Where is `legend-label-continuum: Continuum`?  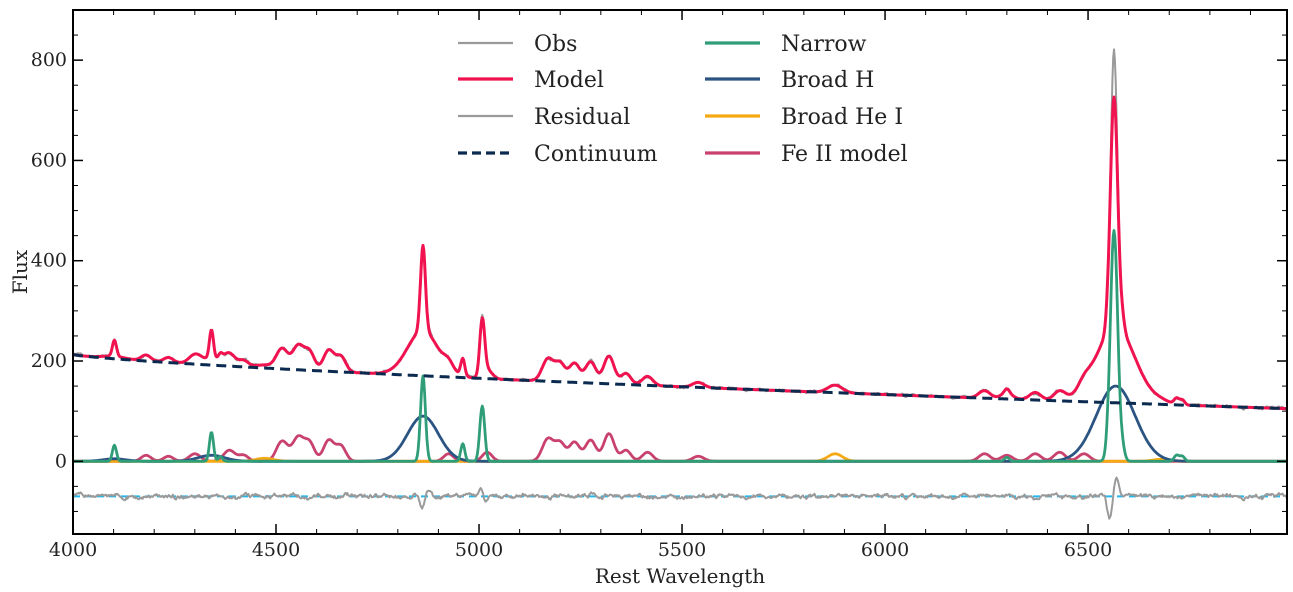
legend-label-continuum: Continuum is located at coordinates (596, 154).